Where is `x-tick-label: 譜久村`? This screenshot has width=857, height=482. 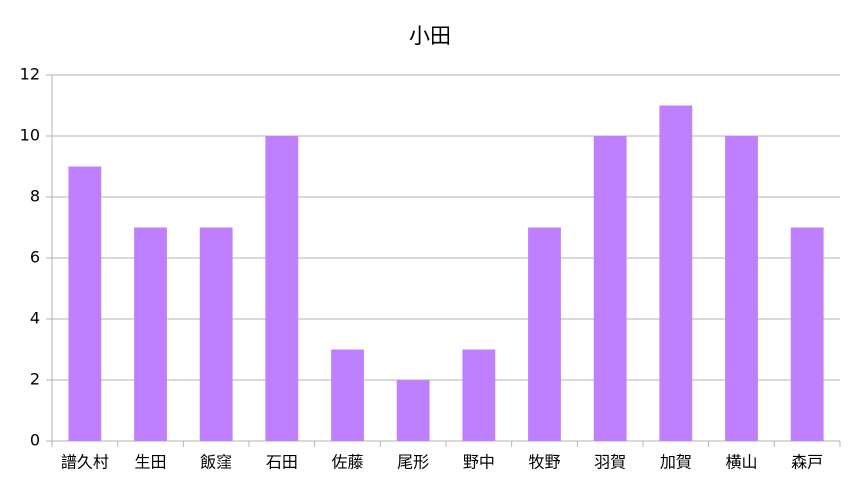 x-tick-label: 譜久村 is located at coordinates (85, 462).